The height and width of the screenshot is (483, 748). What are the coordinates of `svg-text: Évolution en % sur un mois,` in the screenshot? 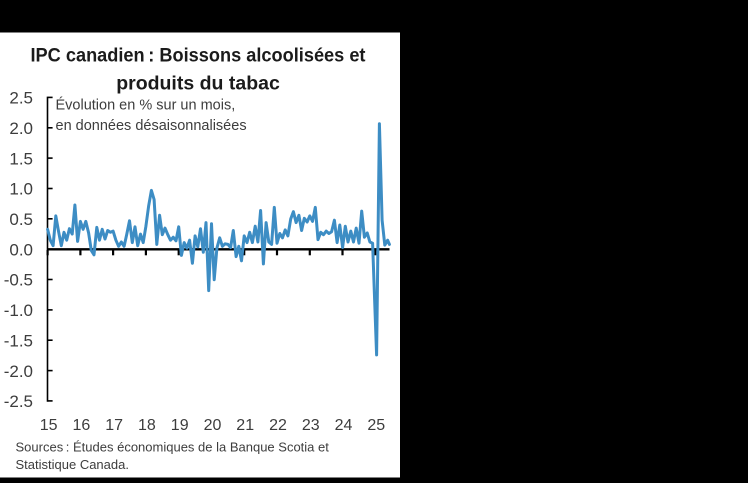 It's located at (146, 105).